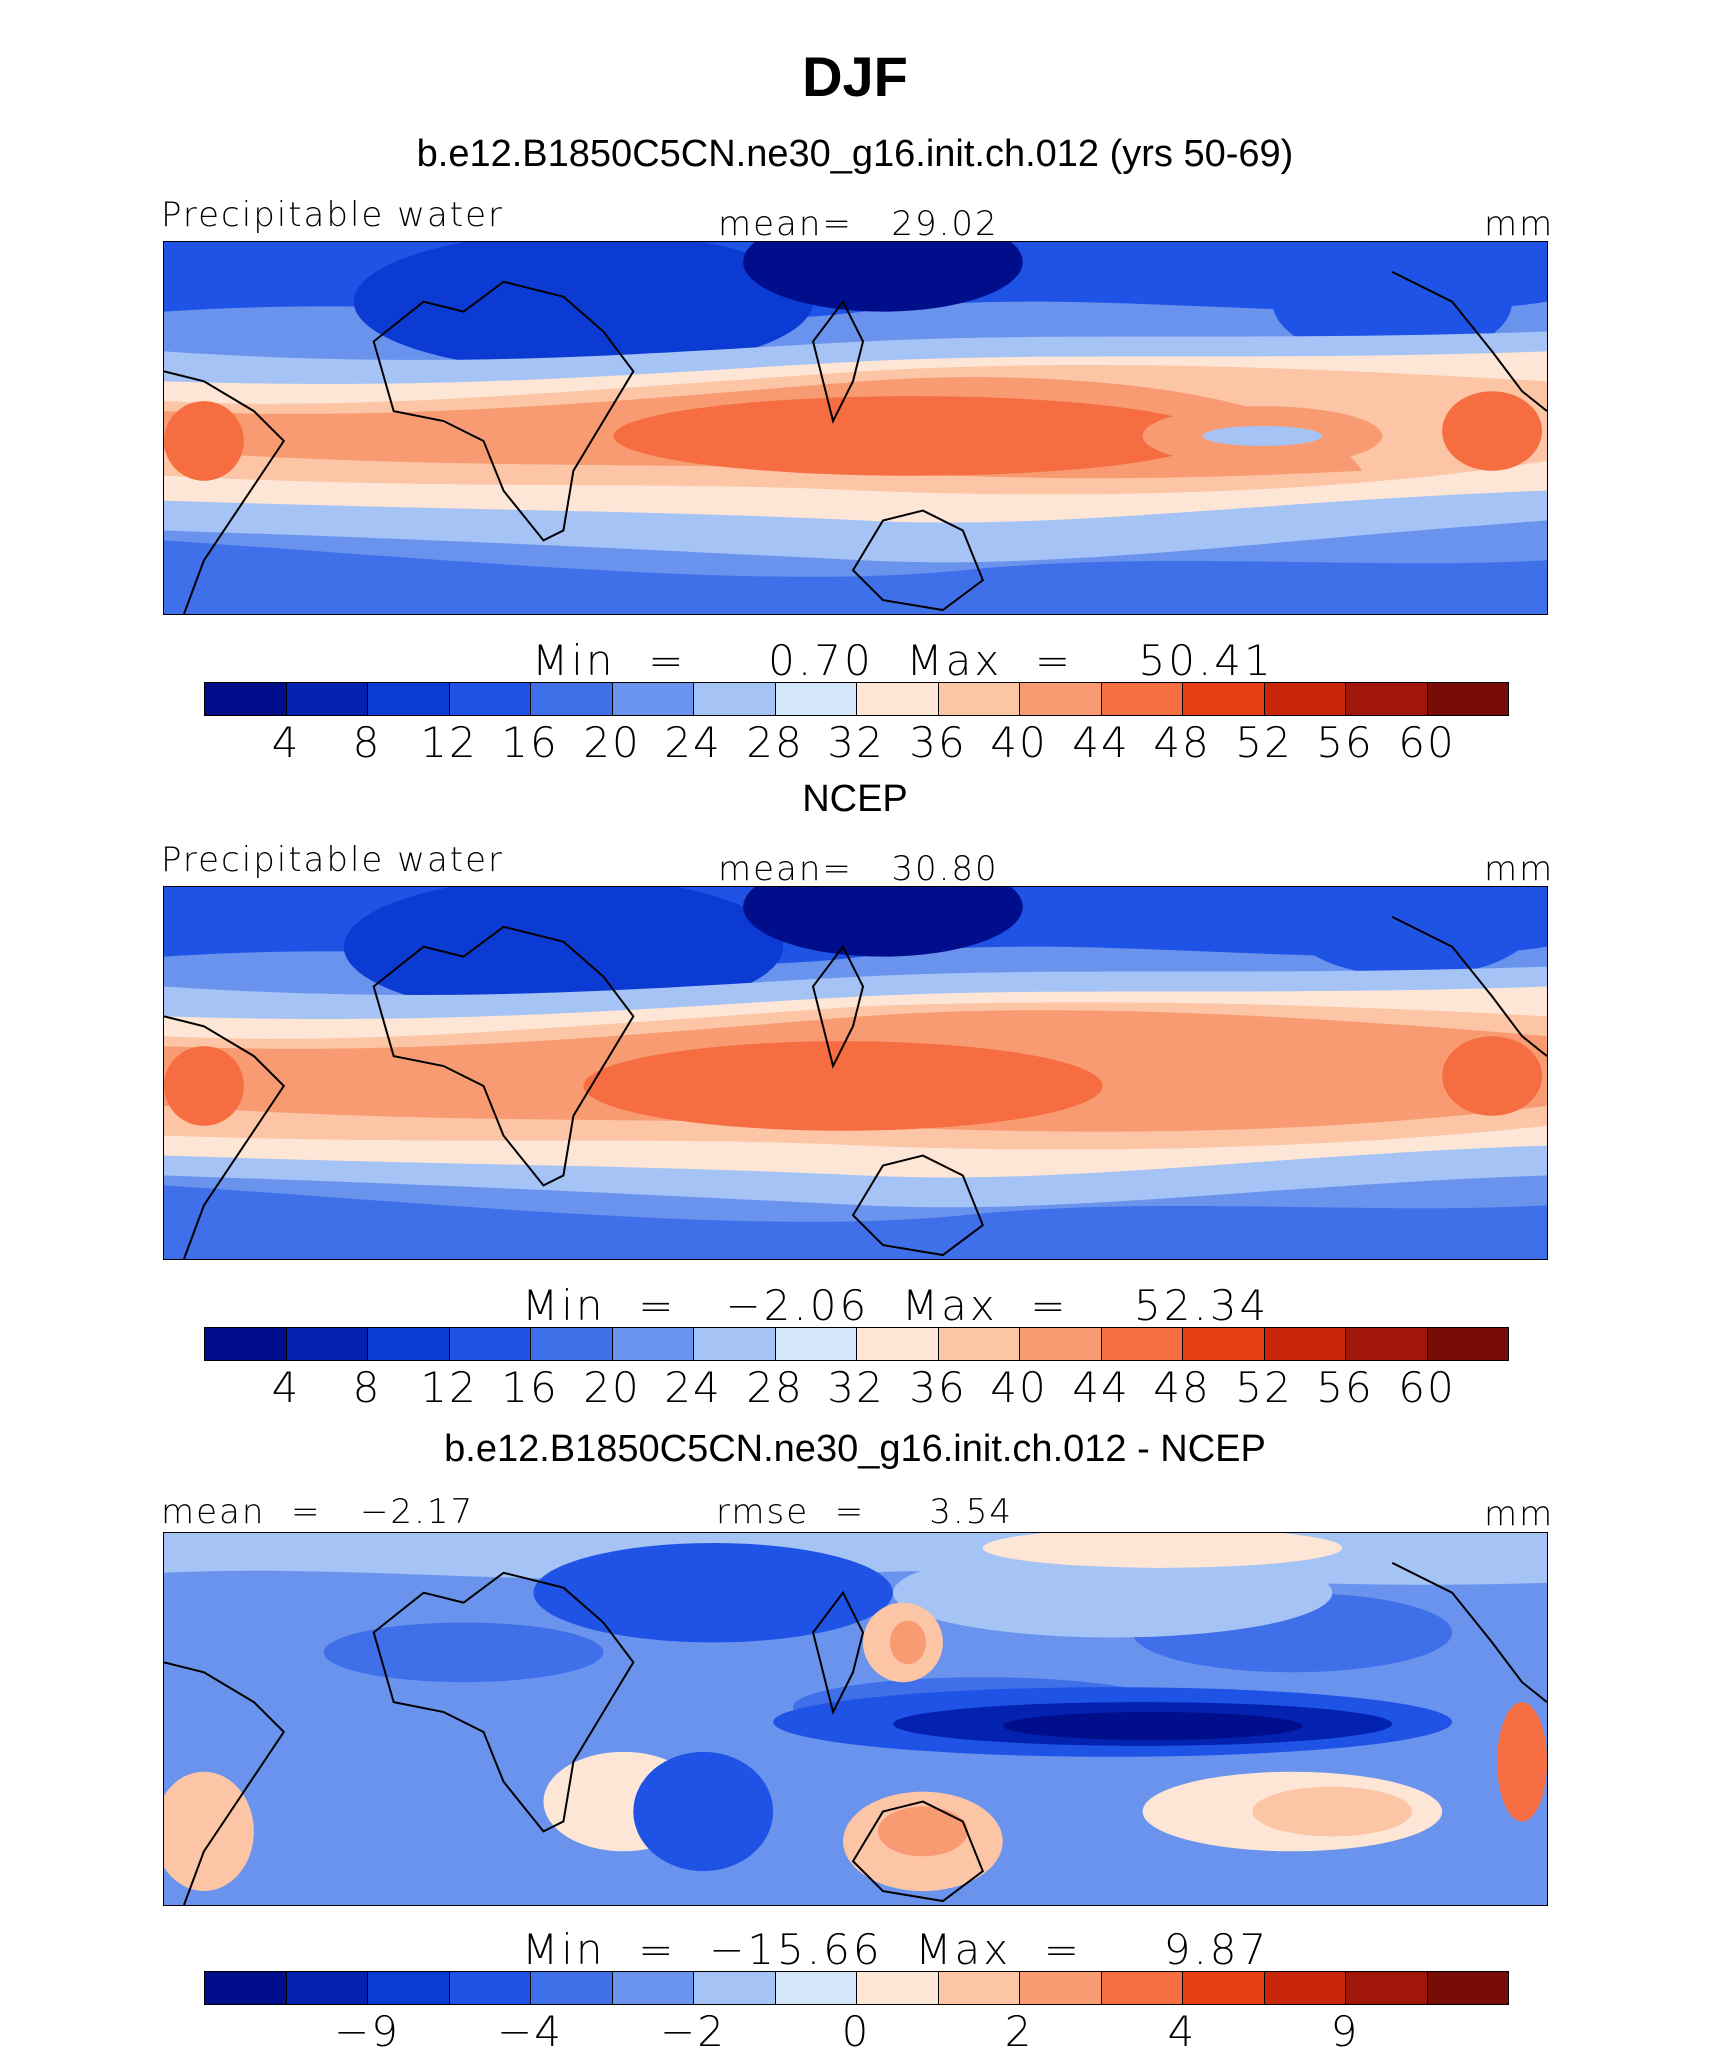  What do you see at coordinates (367, 2031) in the screenshot?
I see `colorbar-tick-label: −9` at bounding box center [367, 2031].